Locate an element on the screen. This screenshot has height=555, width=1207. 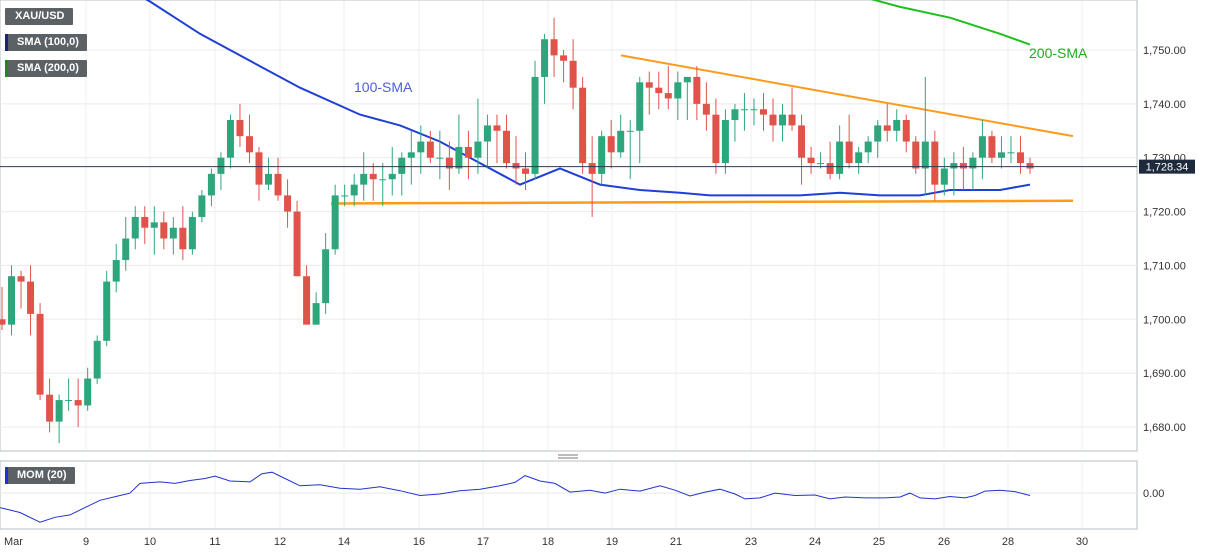
sma-200-legend: SMA (200,0) is located at coordinates (46, 68).